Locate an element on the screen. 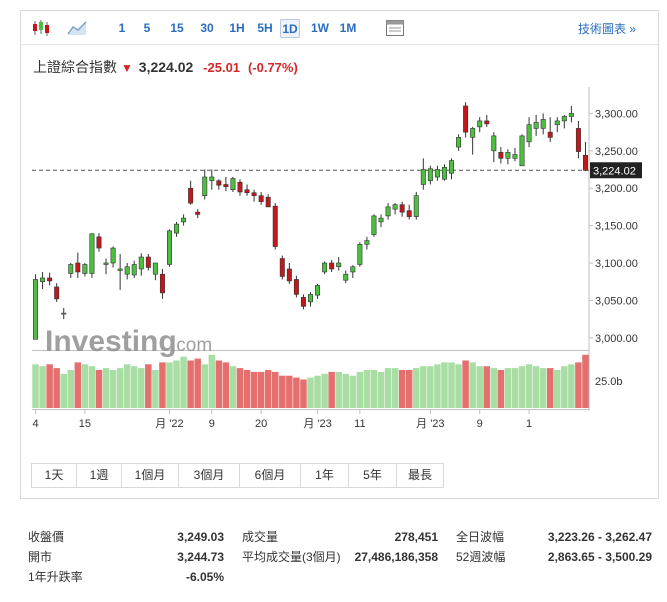 The height and width of the screenshot is (602, 667). index-name: 上證綜合指數 is located at coordinates (75, 67).